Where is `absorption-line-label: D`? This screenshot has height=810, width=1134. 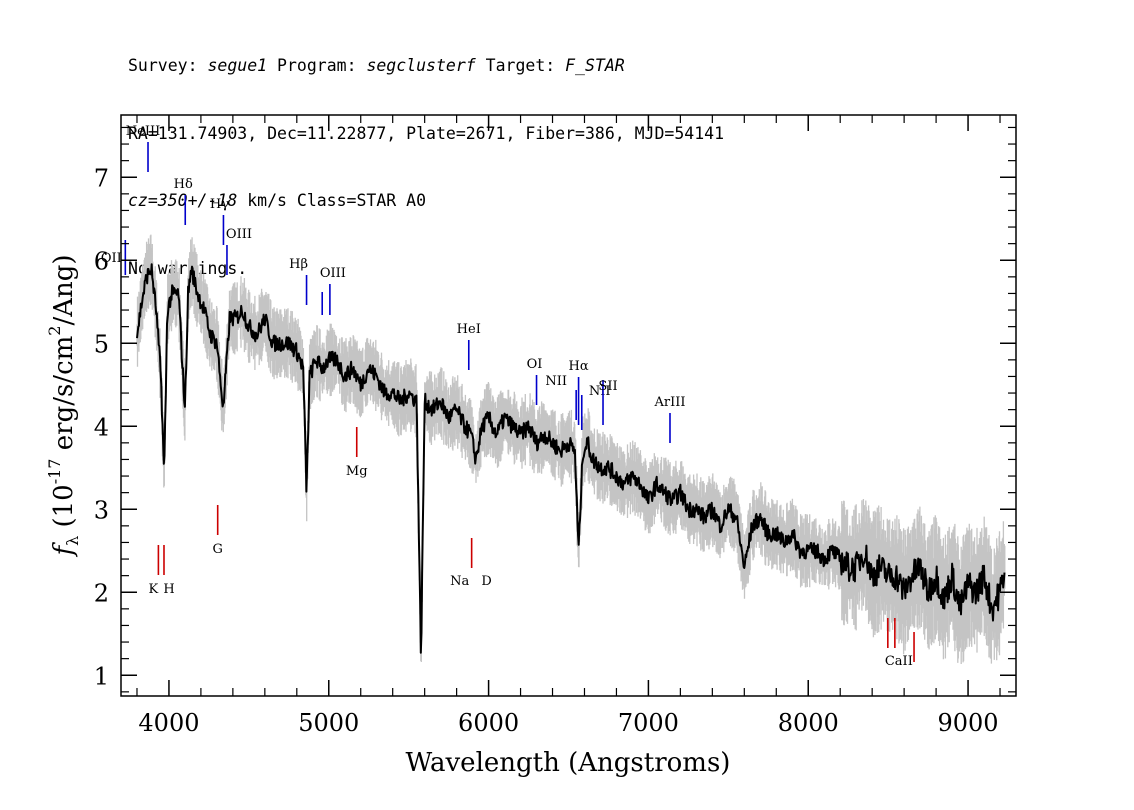 absorption-line-label: D is located at coordinates (486, 581).